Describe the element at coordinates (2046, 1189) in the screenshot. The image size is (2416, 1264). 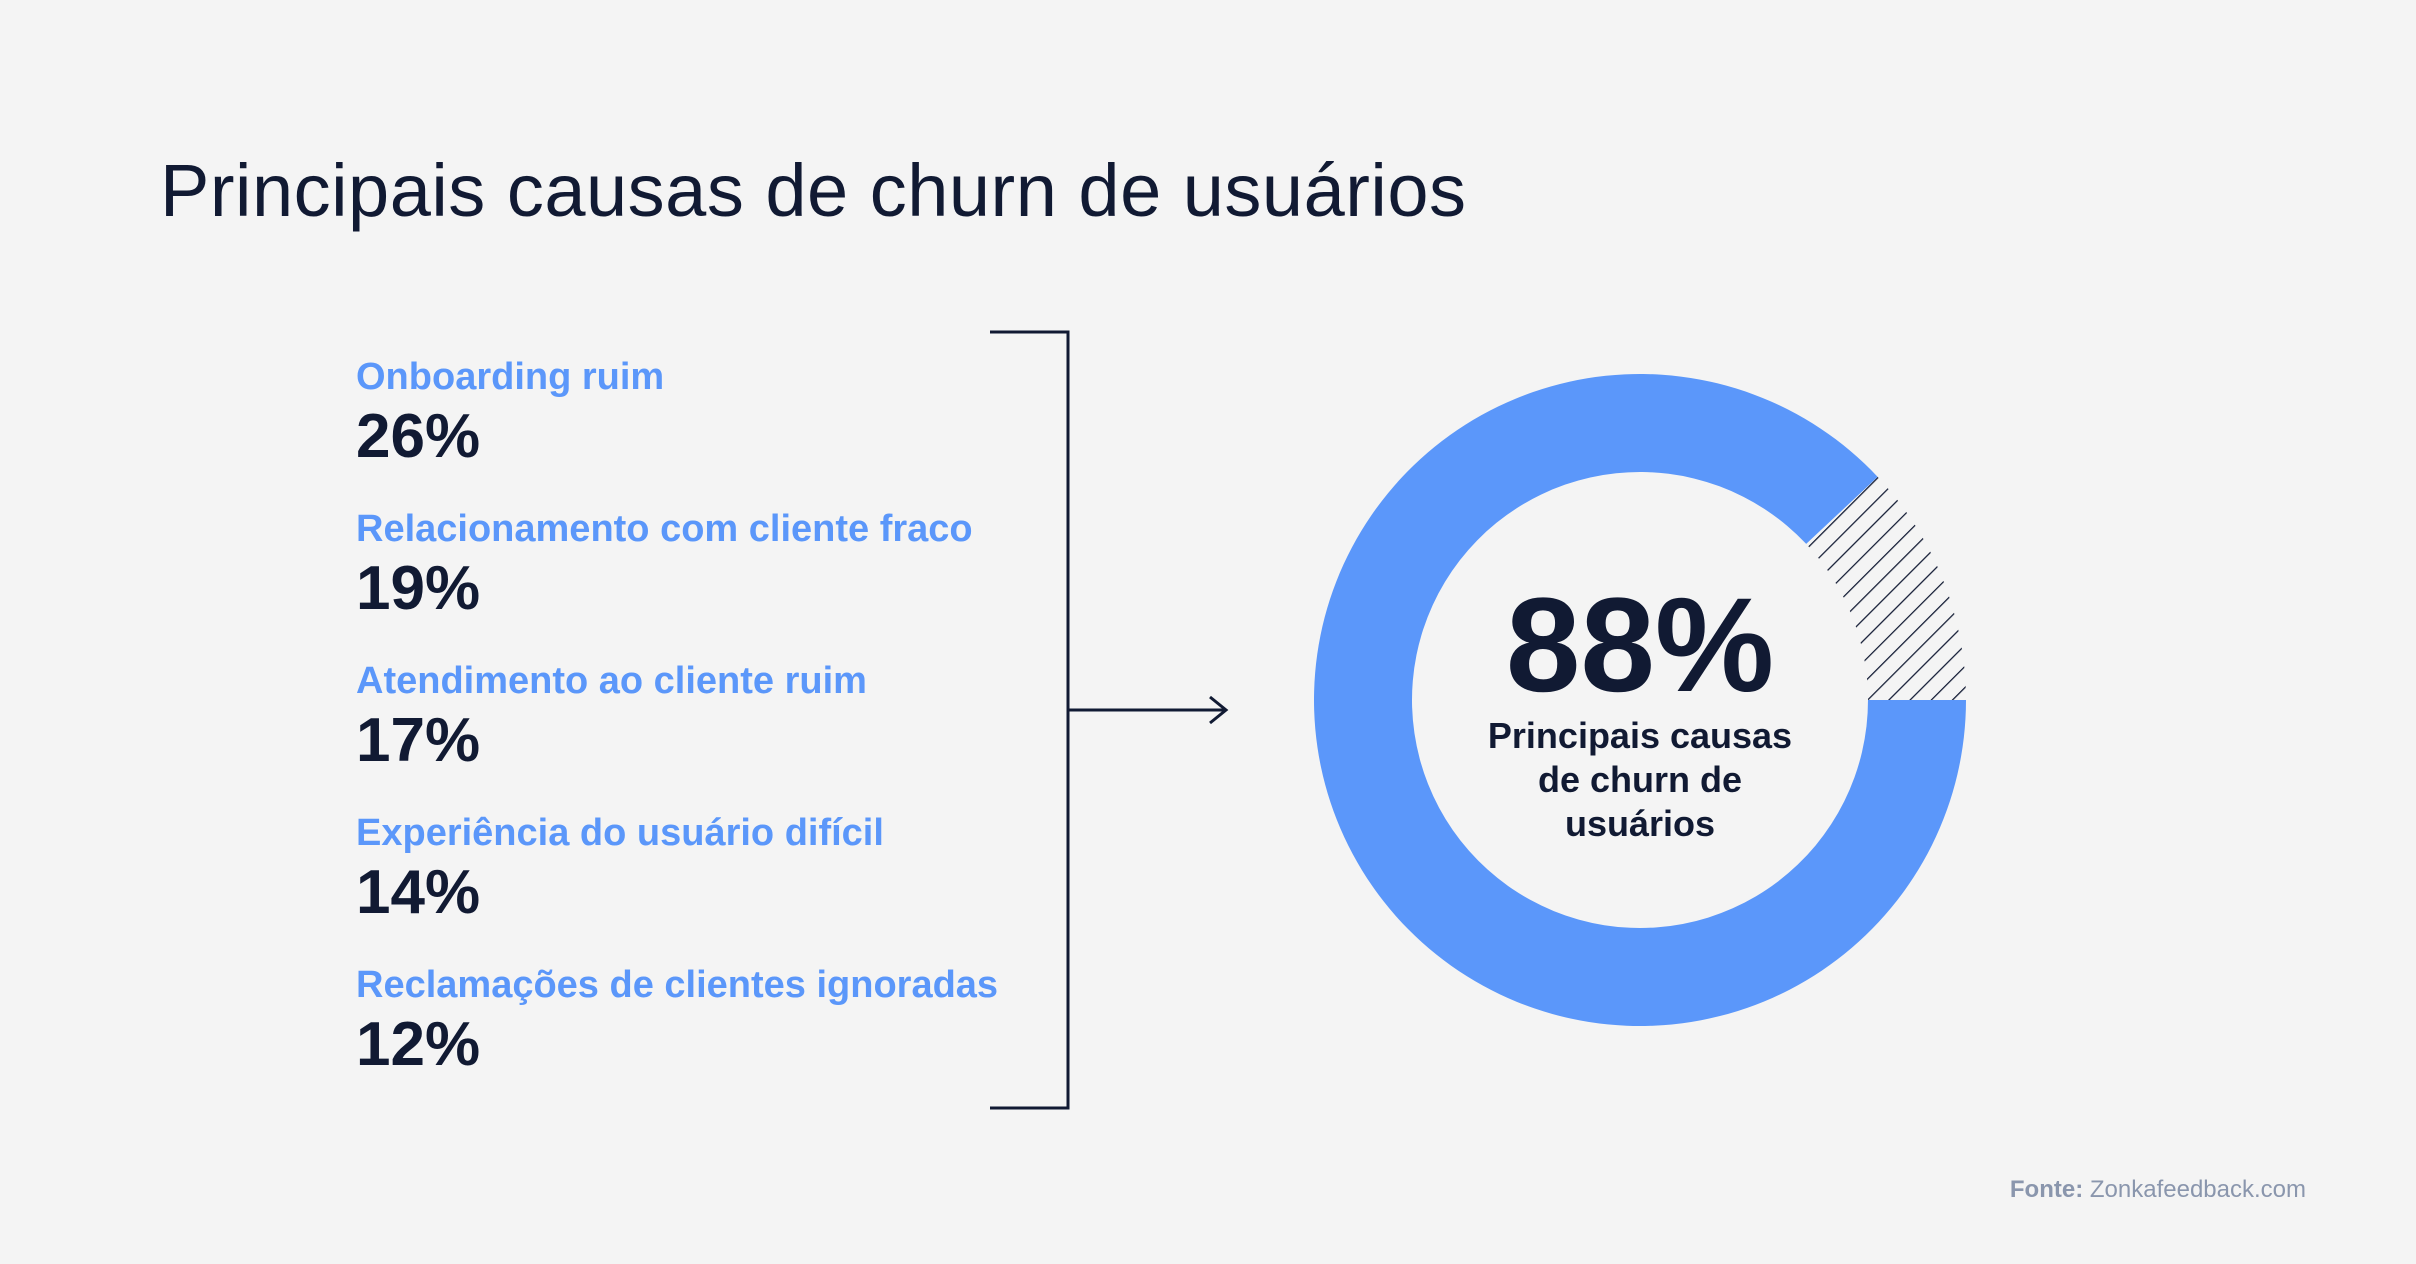
I see `source-prefix: Fonte:` at that location.